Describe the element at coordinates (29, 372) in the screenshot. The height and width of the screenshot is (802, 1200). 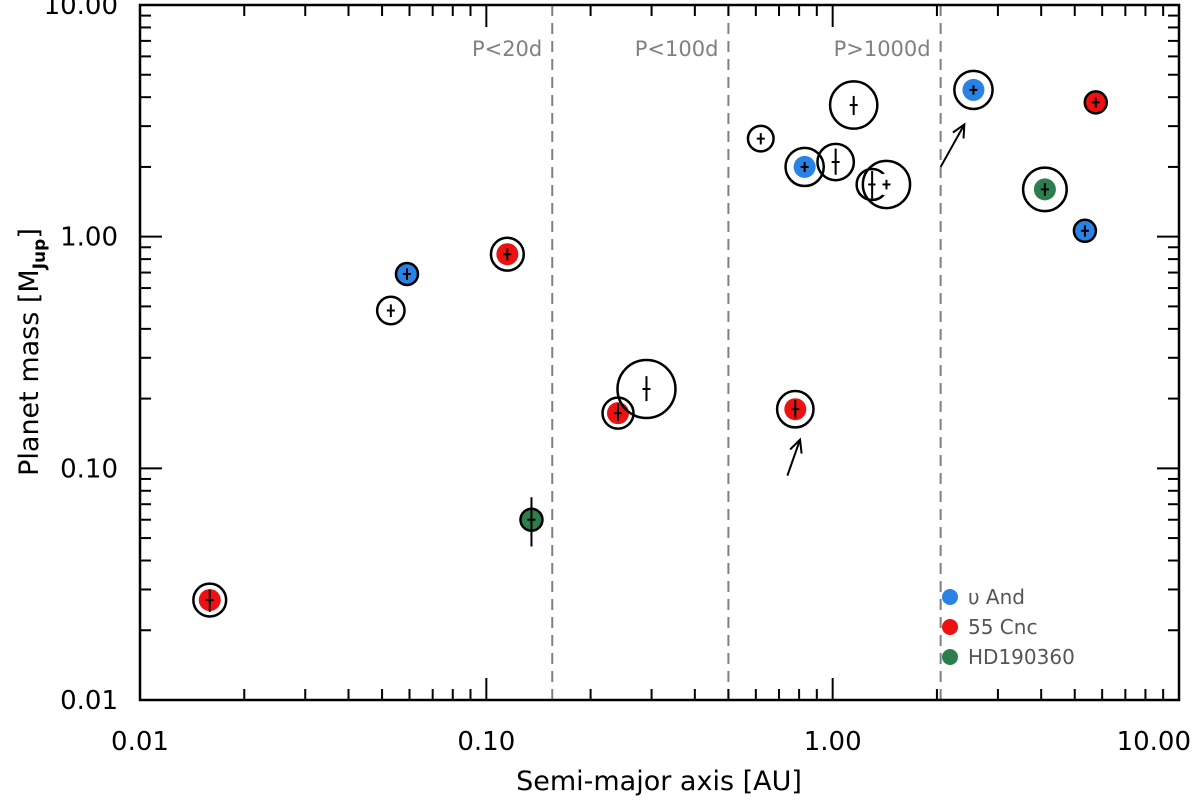
I see `y-axis-label-main: Planet mass [M` at that location.